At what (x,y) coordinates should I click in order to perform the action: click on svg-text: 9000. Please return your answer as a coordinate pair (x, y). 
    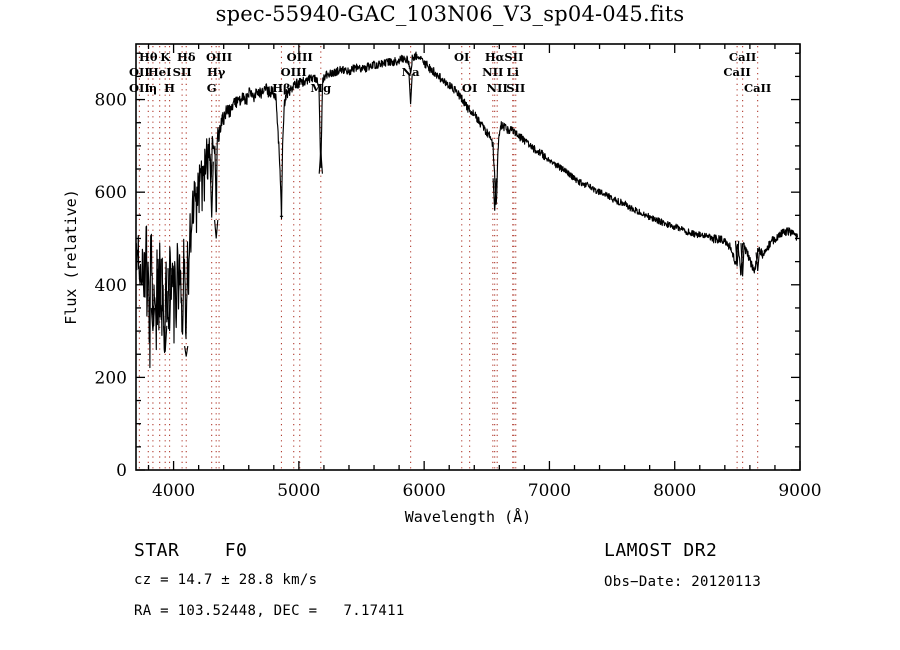
    Looking at the image, I should click on (799, 491).